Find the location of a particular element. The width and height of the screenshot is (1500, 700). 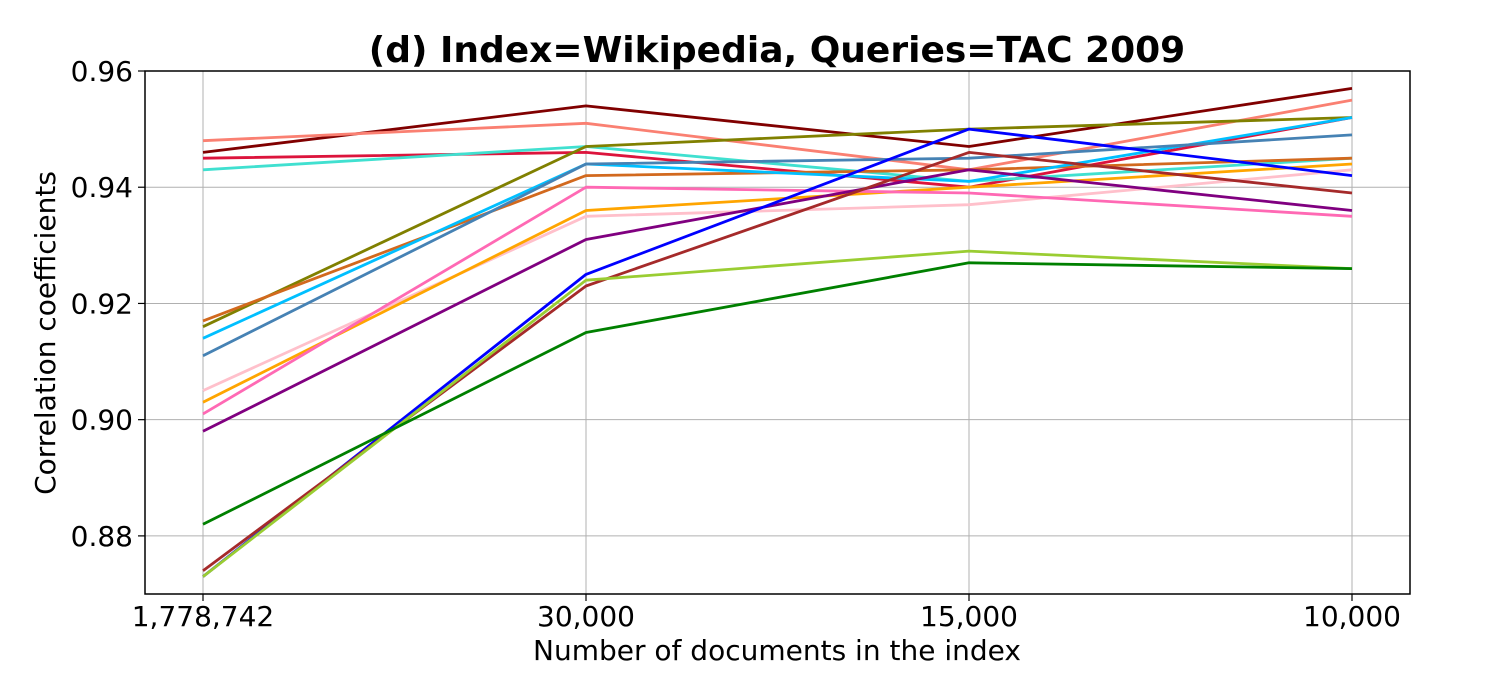

y-tick-label: 0.94 is located at coordinates (102, 187).